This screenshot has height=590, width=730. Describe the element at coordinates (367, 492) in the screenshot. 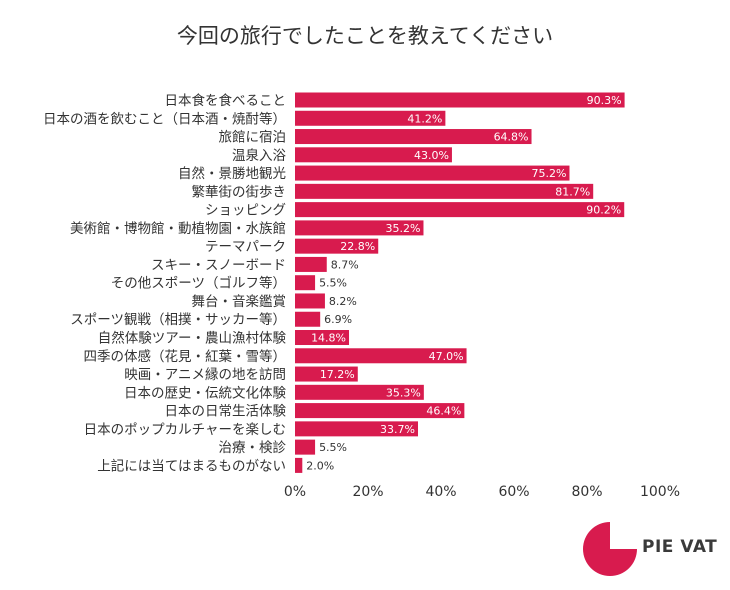

I see `x-tick-label: 20%` at that location.